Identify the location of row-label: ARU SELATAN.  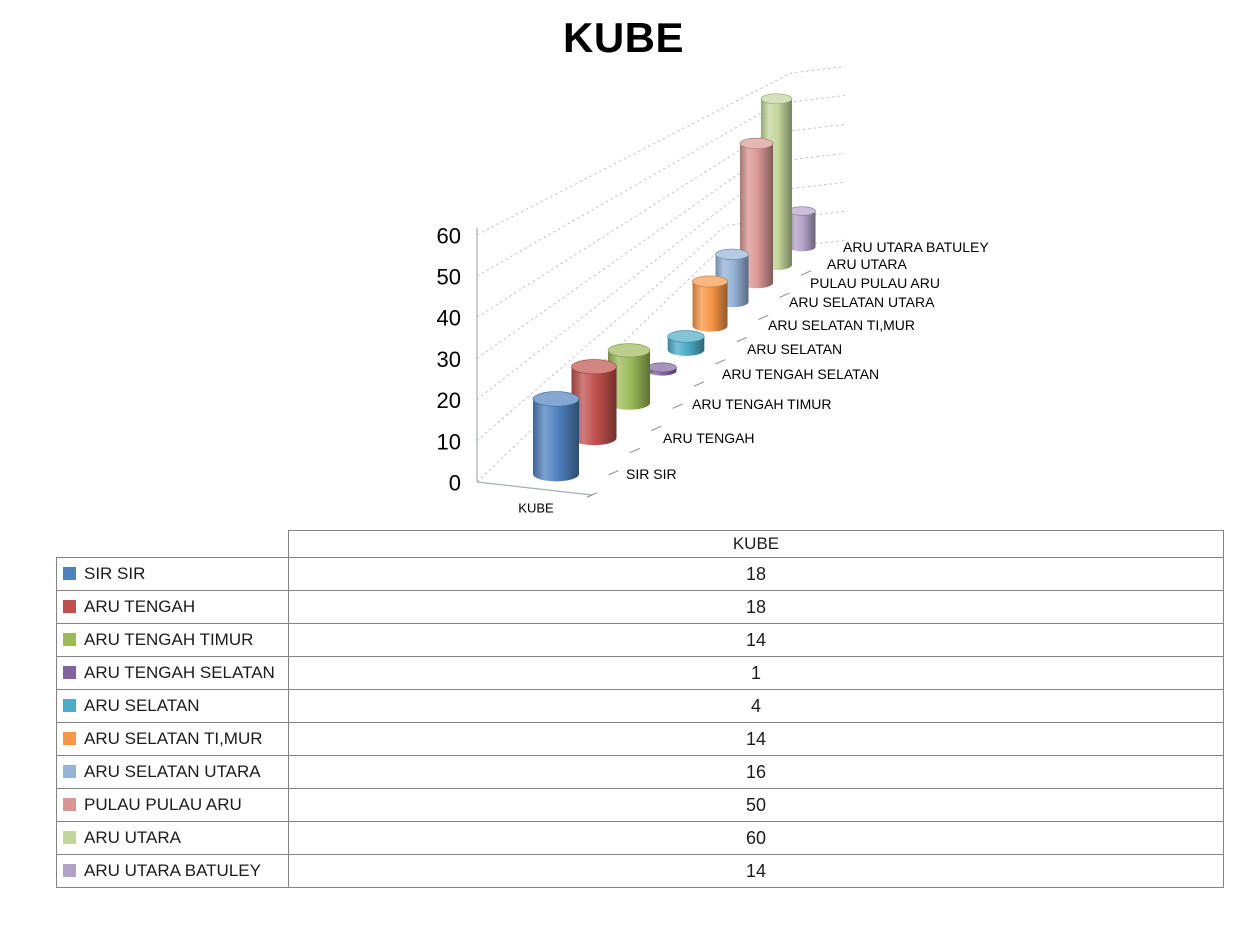
(142, 705).